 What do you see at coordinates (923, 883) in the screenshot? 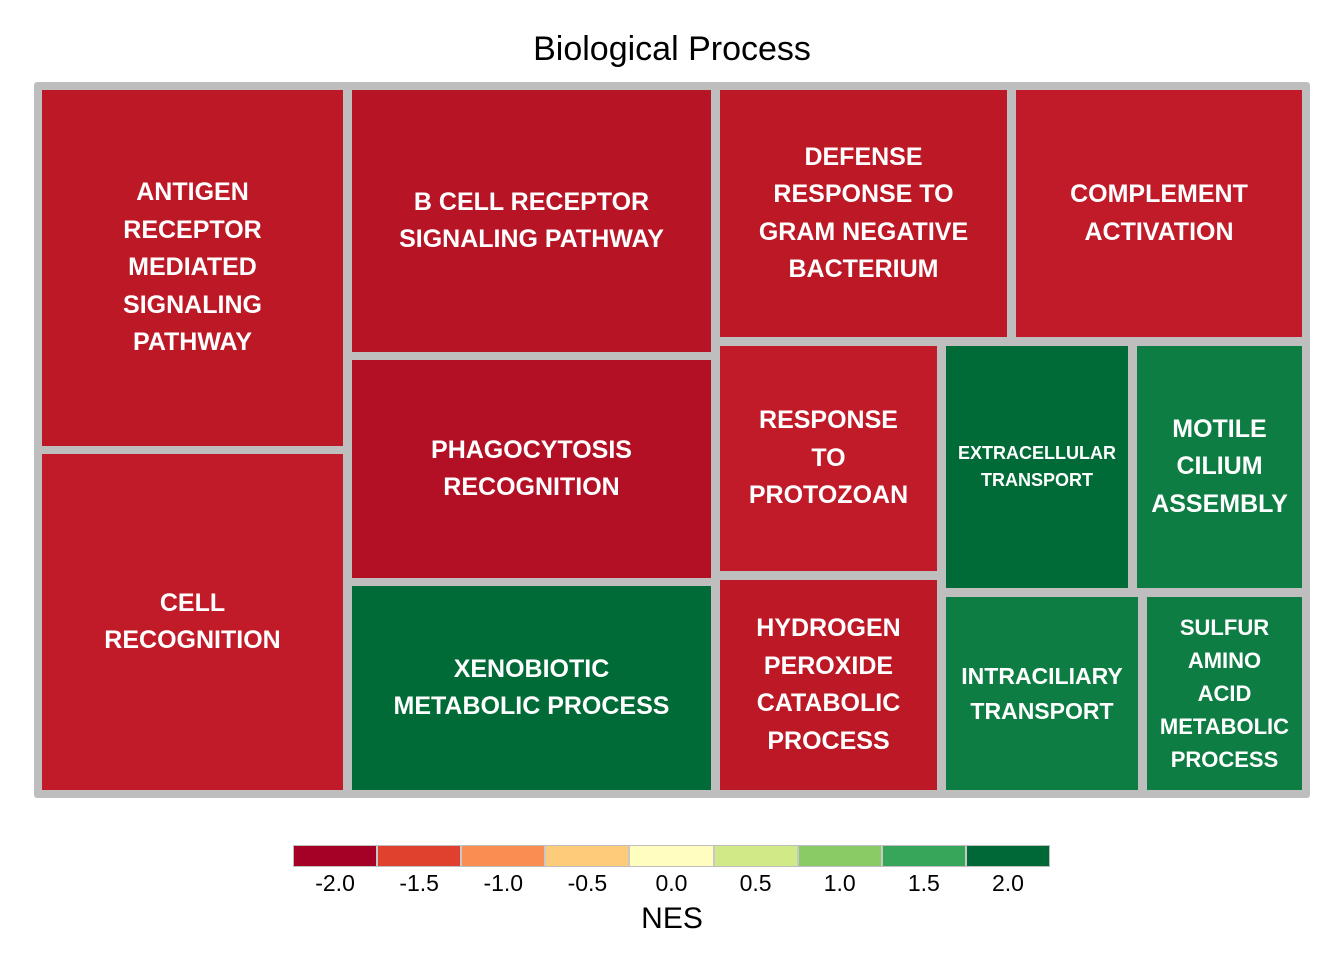
I see `legend-tick-label: 1.5` at bounding box center [923, 883].